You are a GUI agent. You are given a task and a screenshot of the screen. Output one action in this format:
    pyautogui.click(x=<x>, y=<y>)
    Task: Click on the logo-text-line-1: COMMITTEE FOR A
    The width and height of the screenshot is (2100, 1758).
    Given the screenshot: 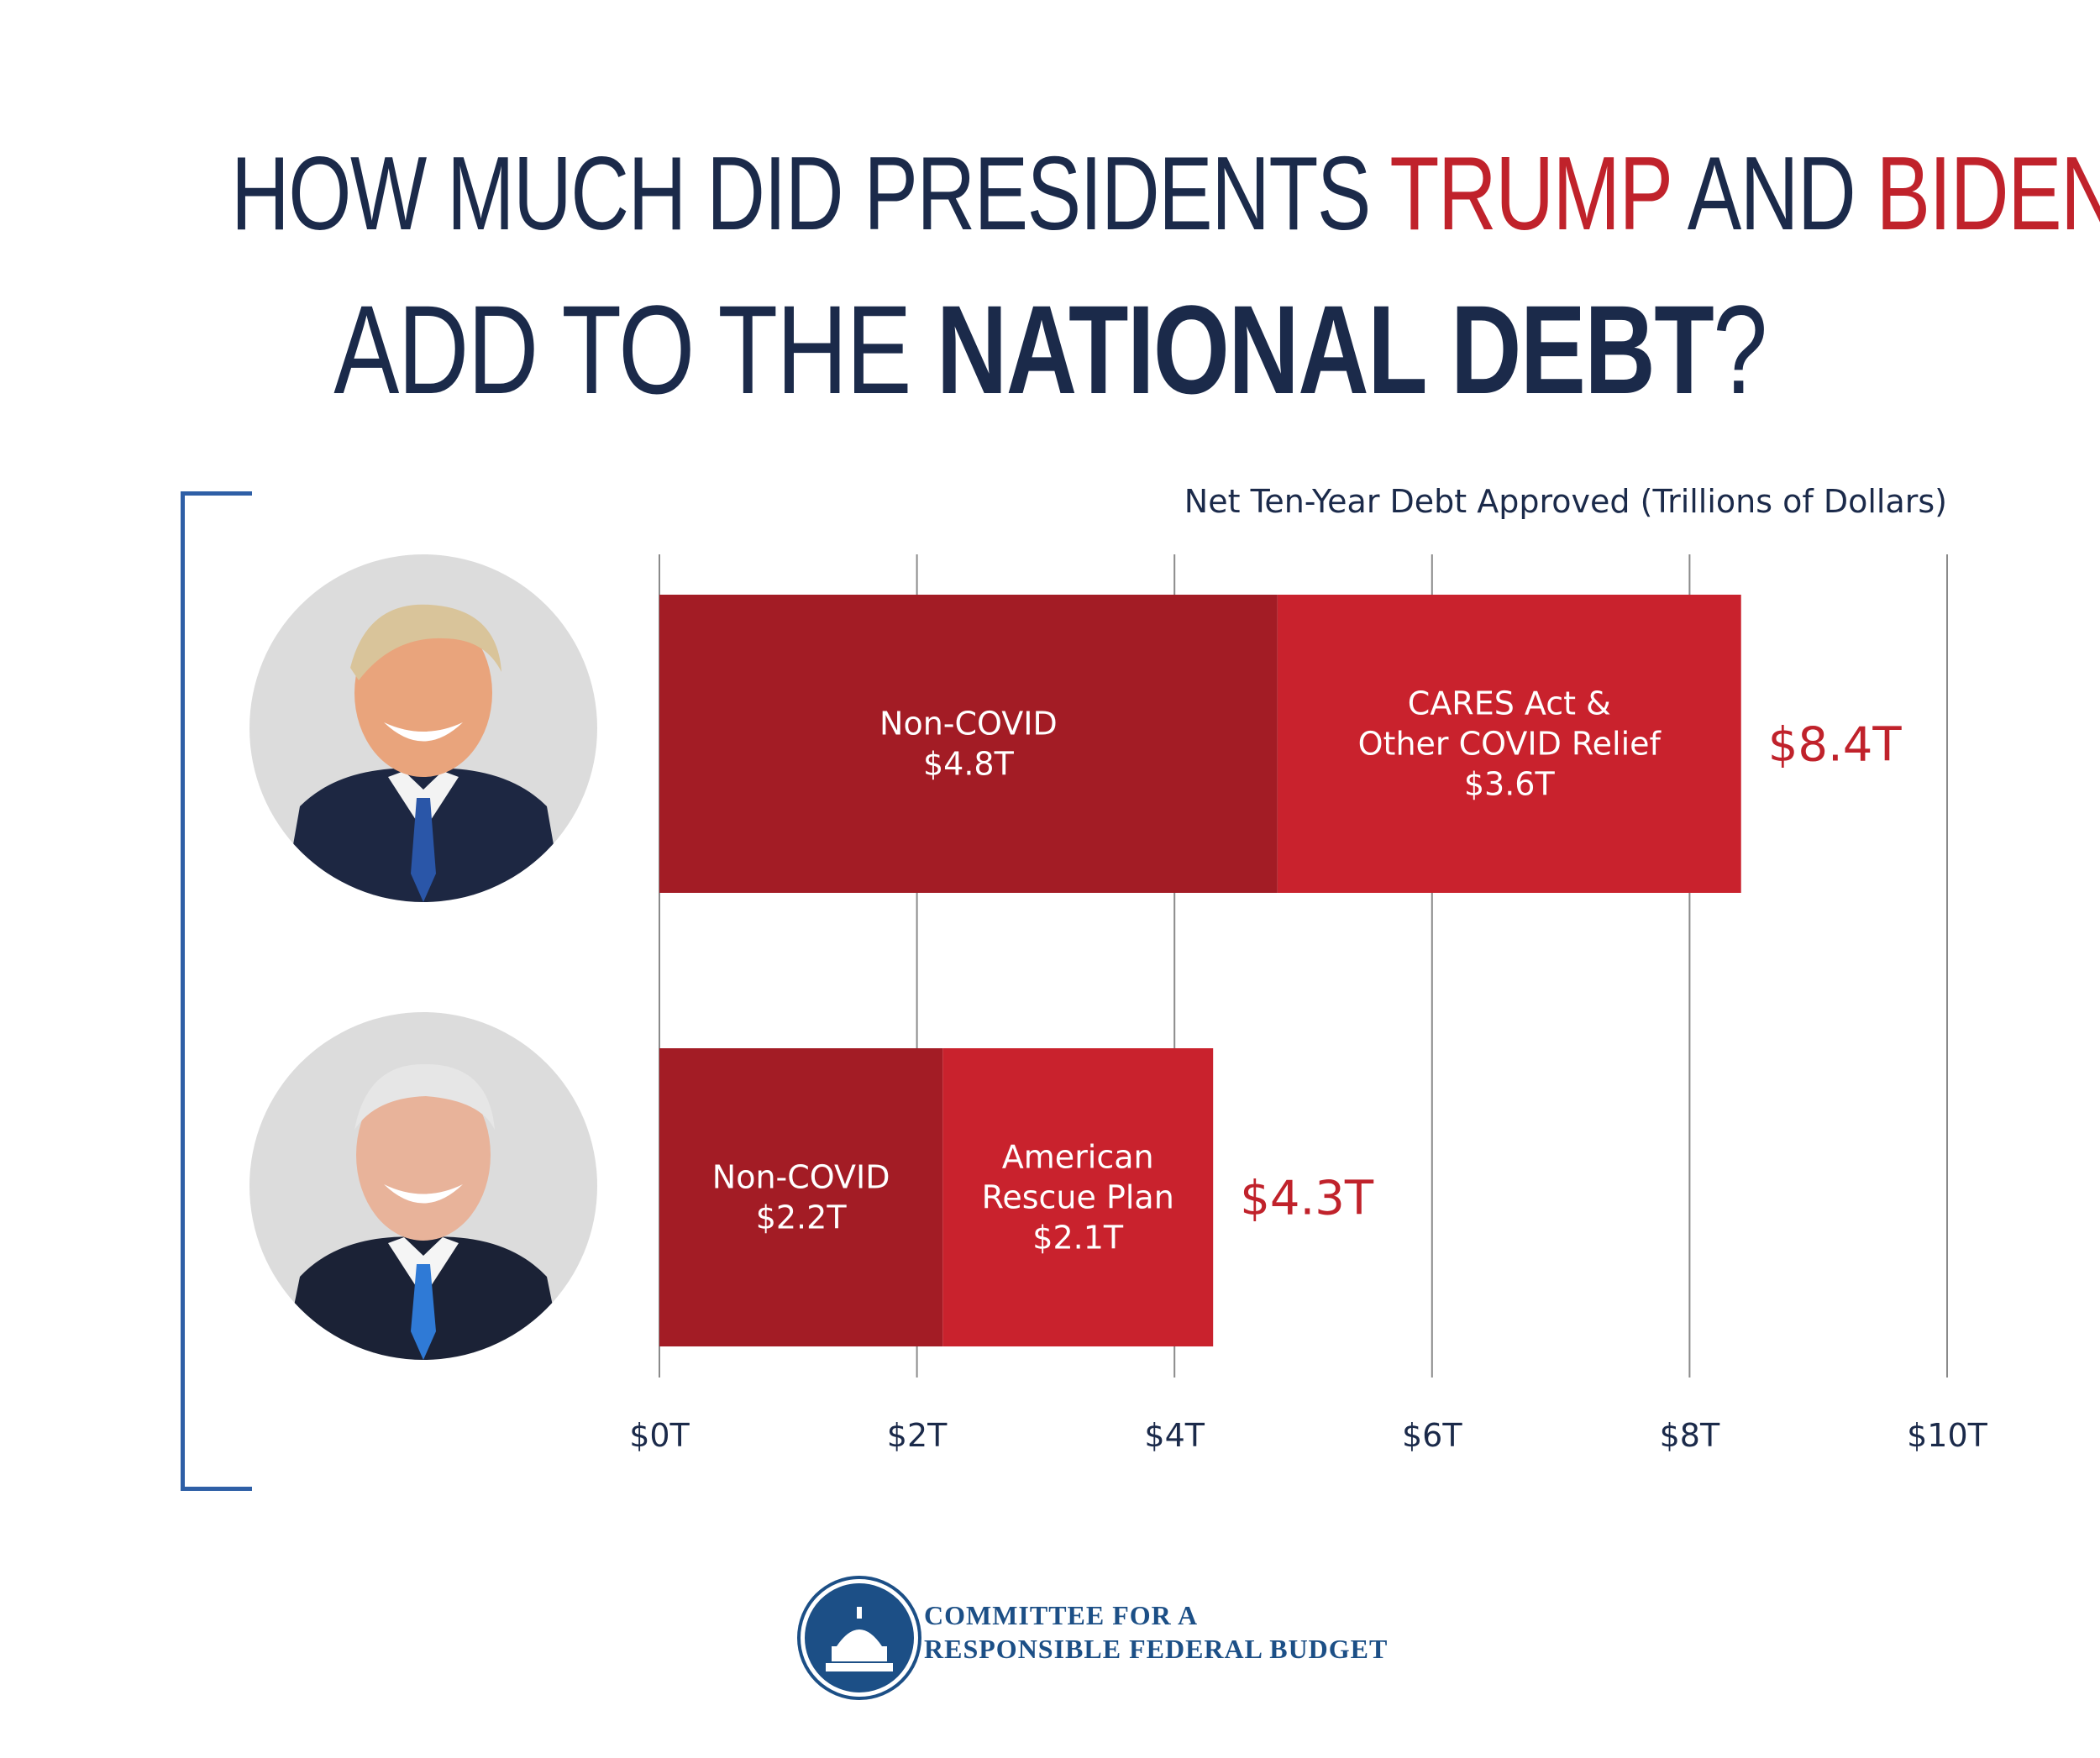 What is the action you would take?
    pyautogui.click(x=1061, y=1615)
    